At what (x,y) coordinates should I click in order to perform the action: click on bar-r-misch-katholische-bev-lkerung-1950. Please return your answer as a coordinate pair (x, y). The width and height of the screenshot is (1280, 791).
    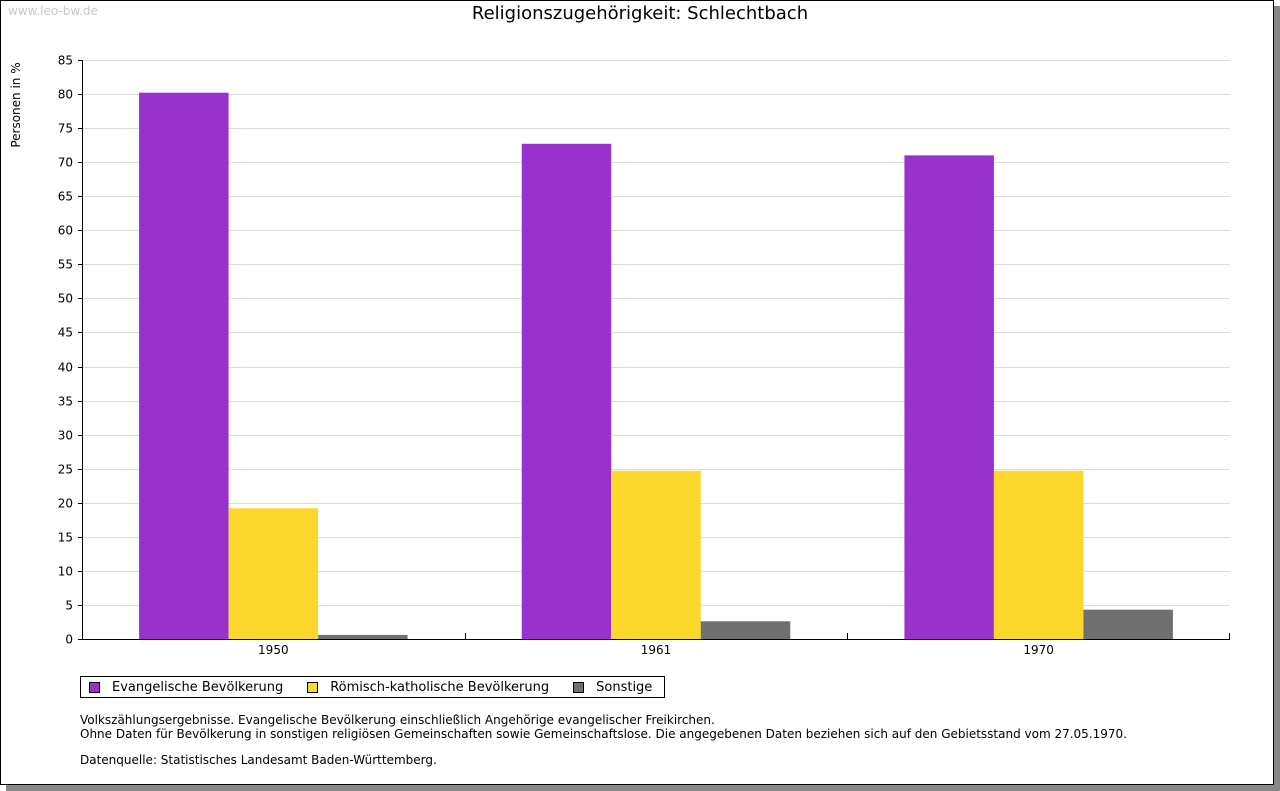
    Looking at the image, I should click on (273, 573).